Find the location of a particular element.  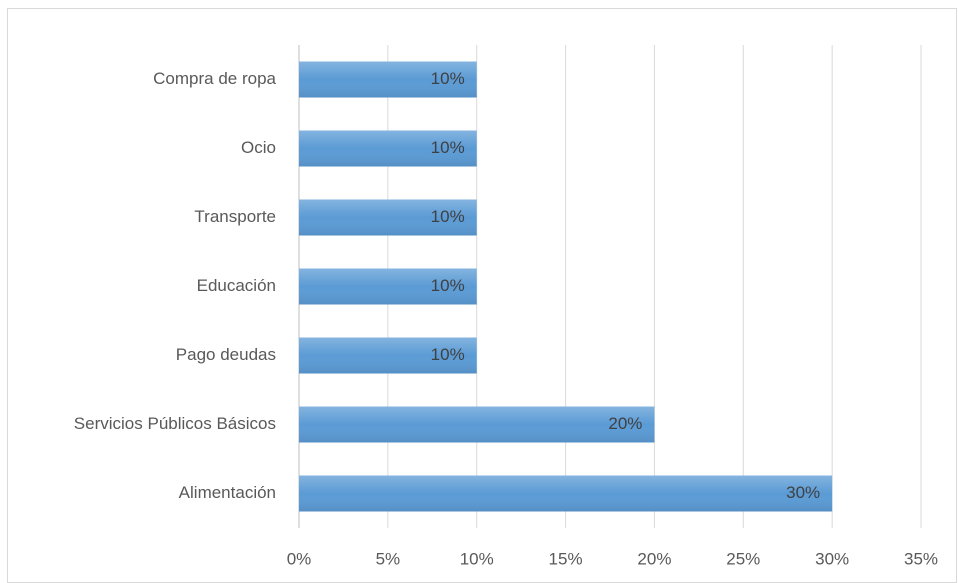

y-tick-label: Alimentación is located at coordinates (227, 492).